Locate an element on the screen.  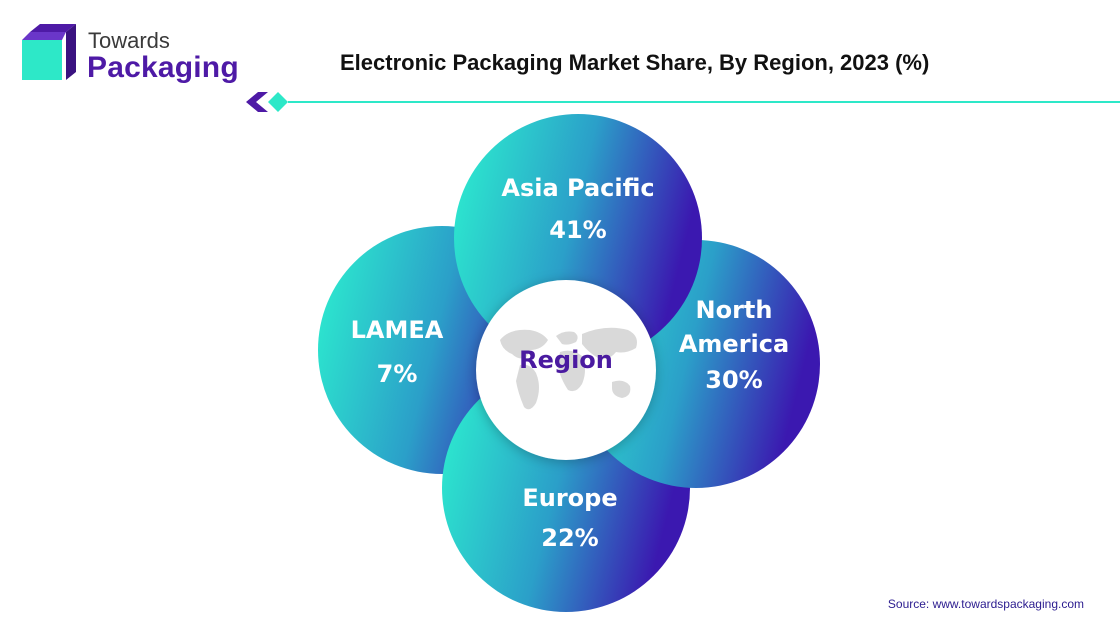
value-lamea: 7% is located at coordinates (397, 374).